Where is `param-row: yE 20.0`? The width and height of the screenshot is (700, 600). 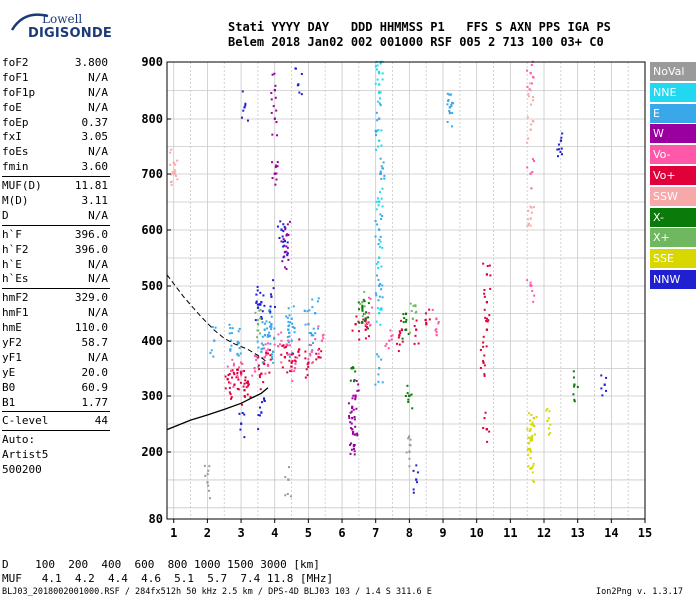
param-row: yE 20.0 is located at coordinates (56, 373).